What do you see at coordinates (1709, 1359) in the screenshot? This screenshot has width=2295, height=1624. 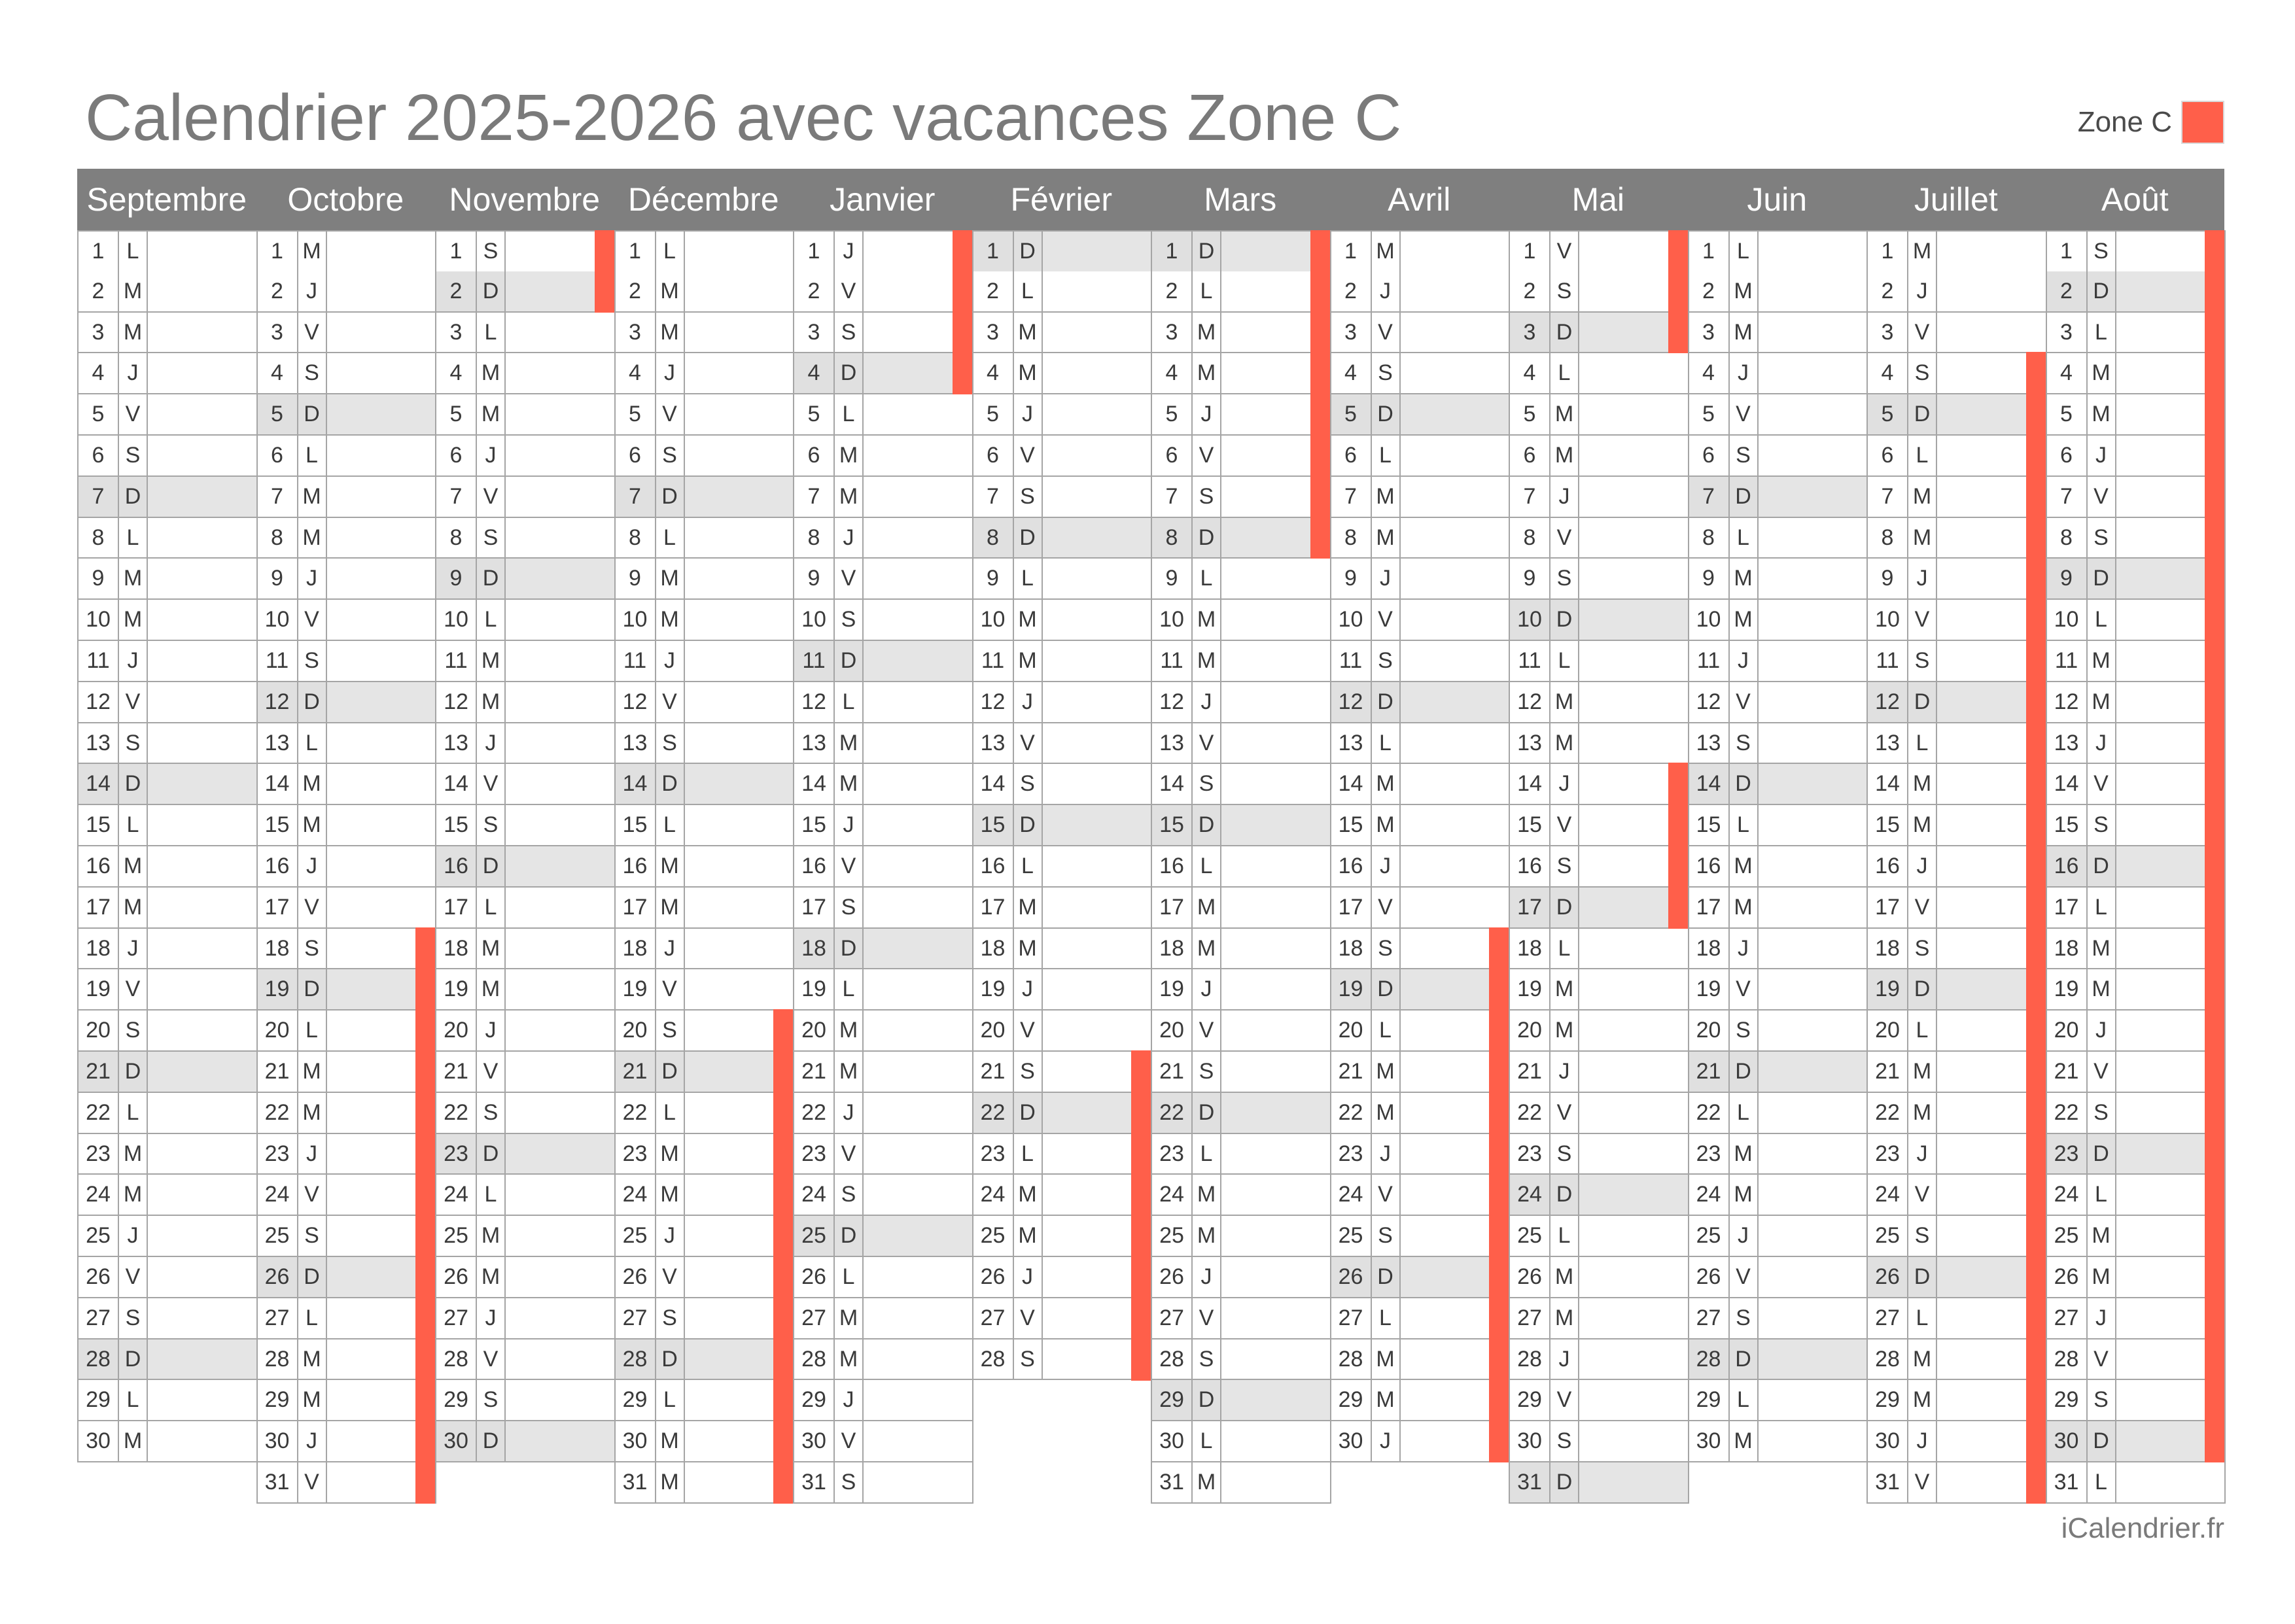 I see `day-number: 28` at bounding box center [1709, 1359].